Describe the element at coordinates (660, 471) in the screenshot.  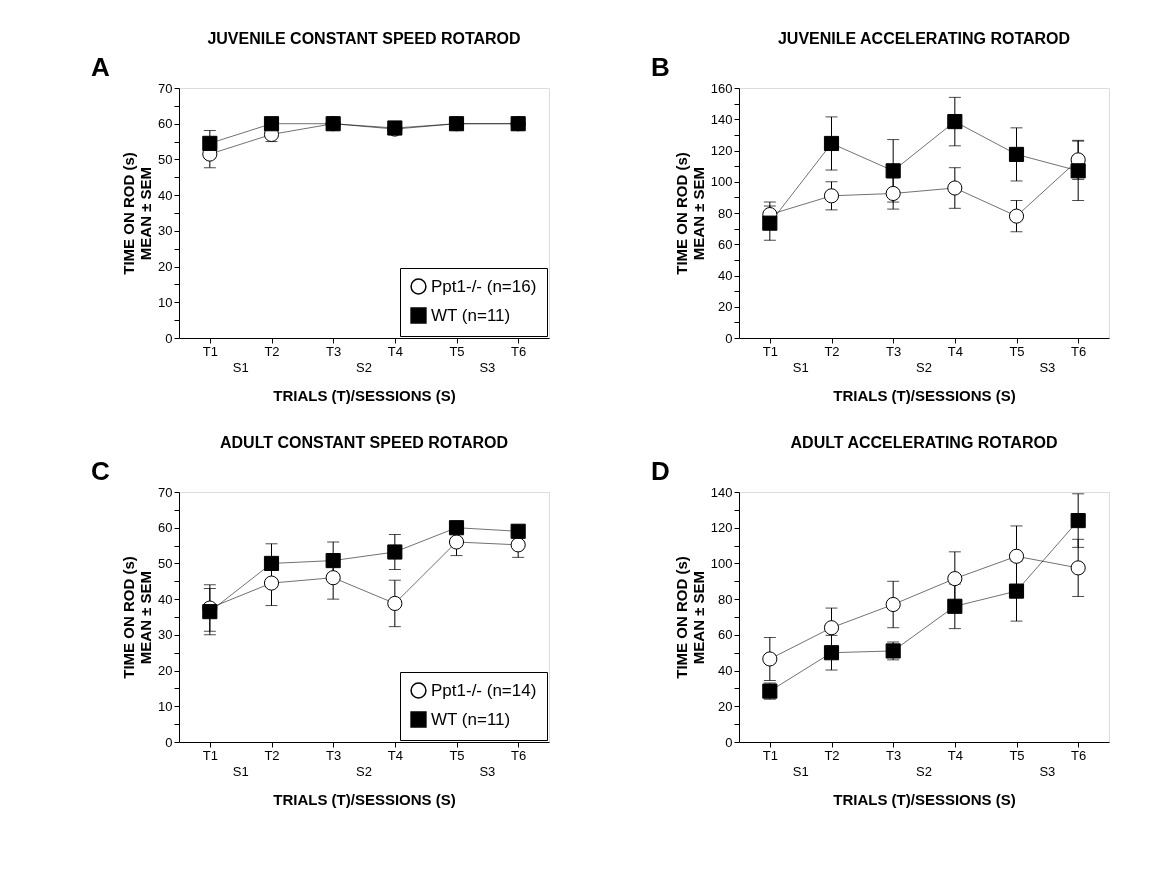
I see `text: D` at that location.